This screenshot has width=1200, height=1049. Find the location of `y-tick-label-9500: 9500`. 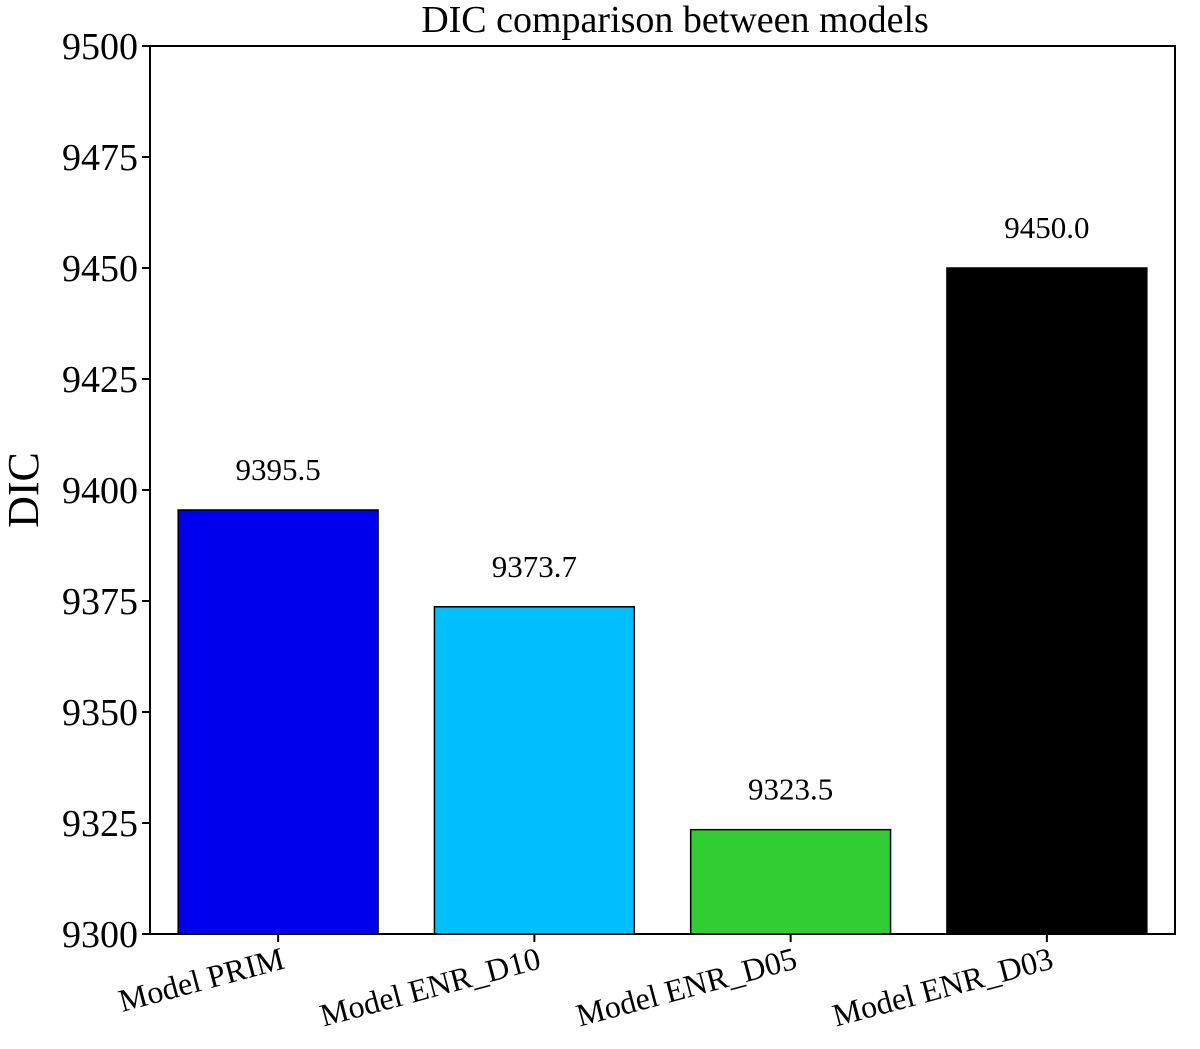

y-tick-label-9500: 9500 is located at coordinates (100, 47).